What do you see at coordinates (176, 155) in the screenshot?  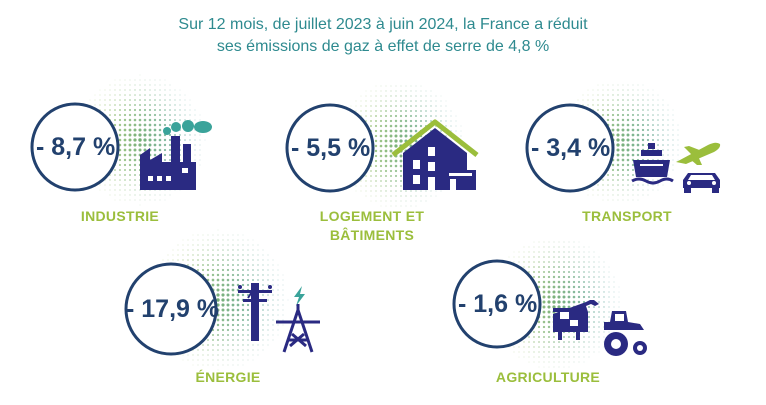 I see `factory-icon` at bounding box center [176, 155].